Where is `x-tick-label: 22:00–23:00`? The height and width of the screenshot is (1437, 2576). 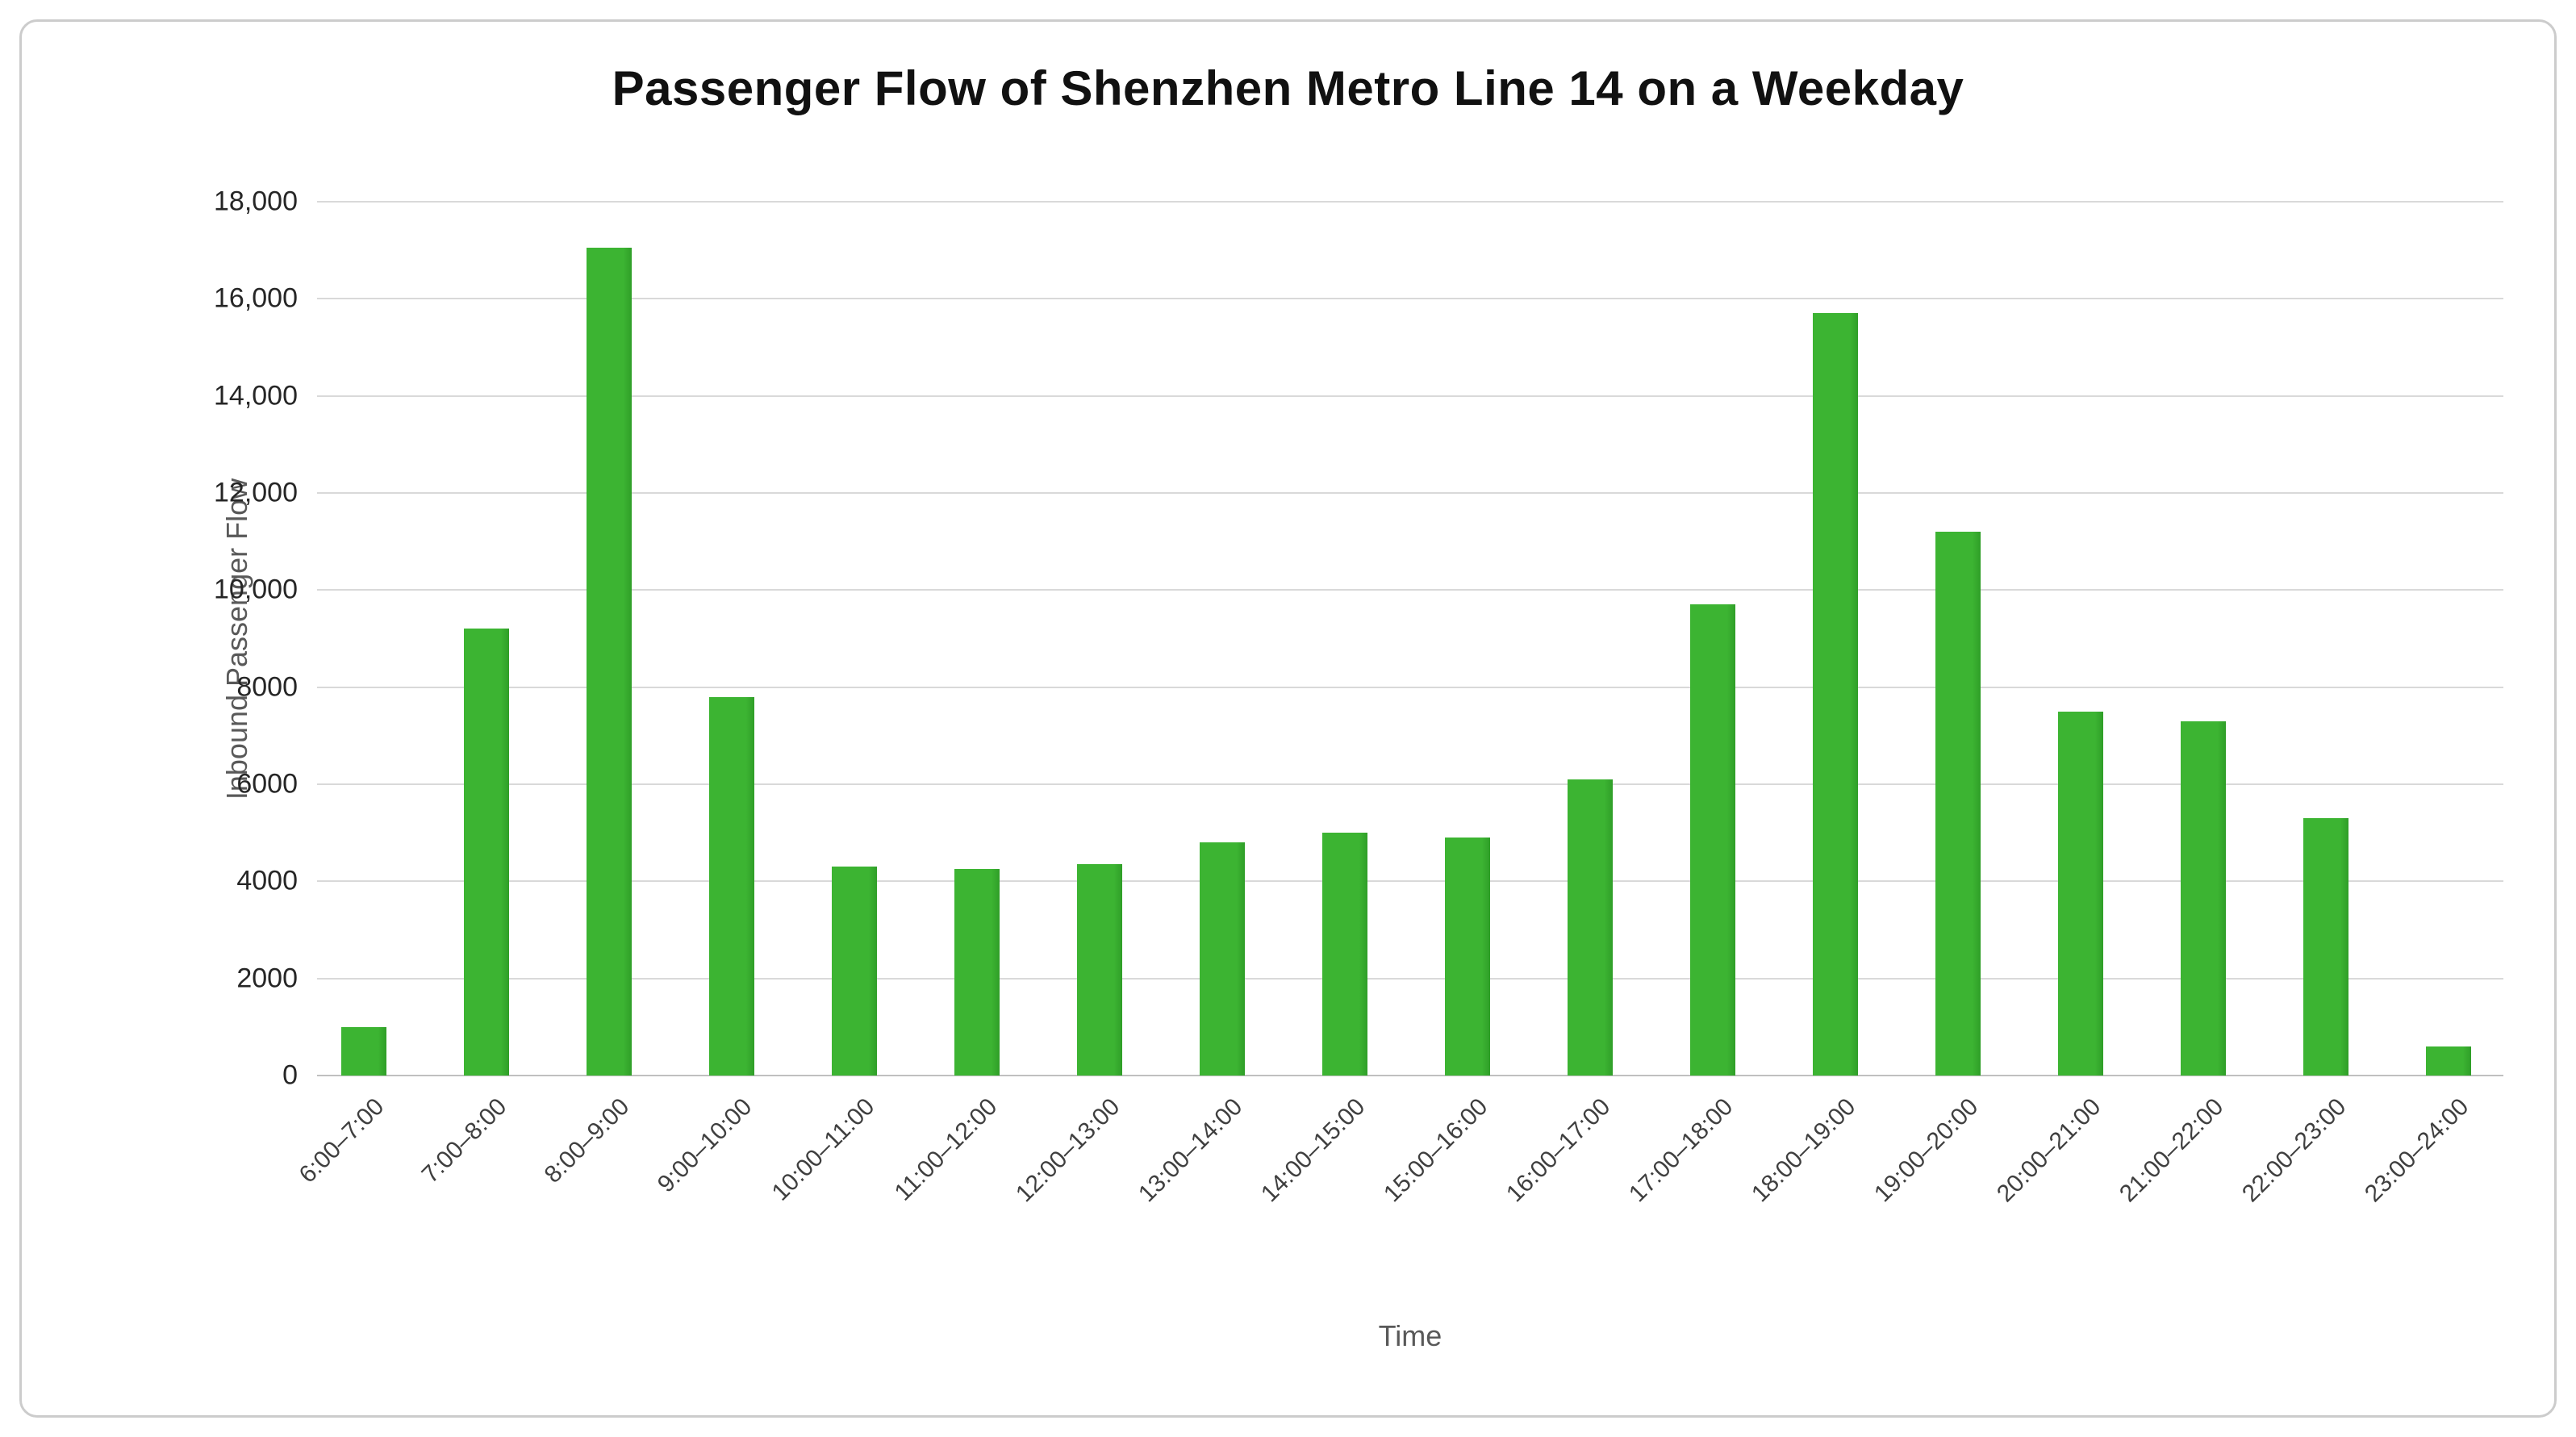
x-tick-label: 22:00–23:00 is located at coordinates (2294, 1150).